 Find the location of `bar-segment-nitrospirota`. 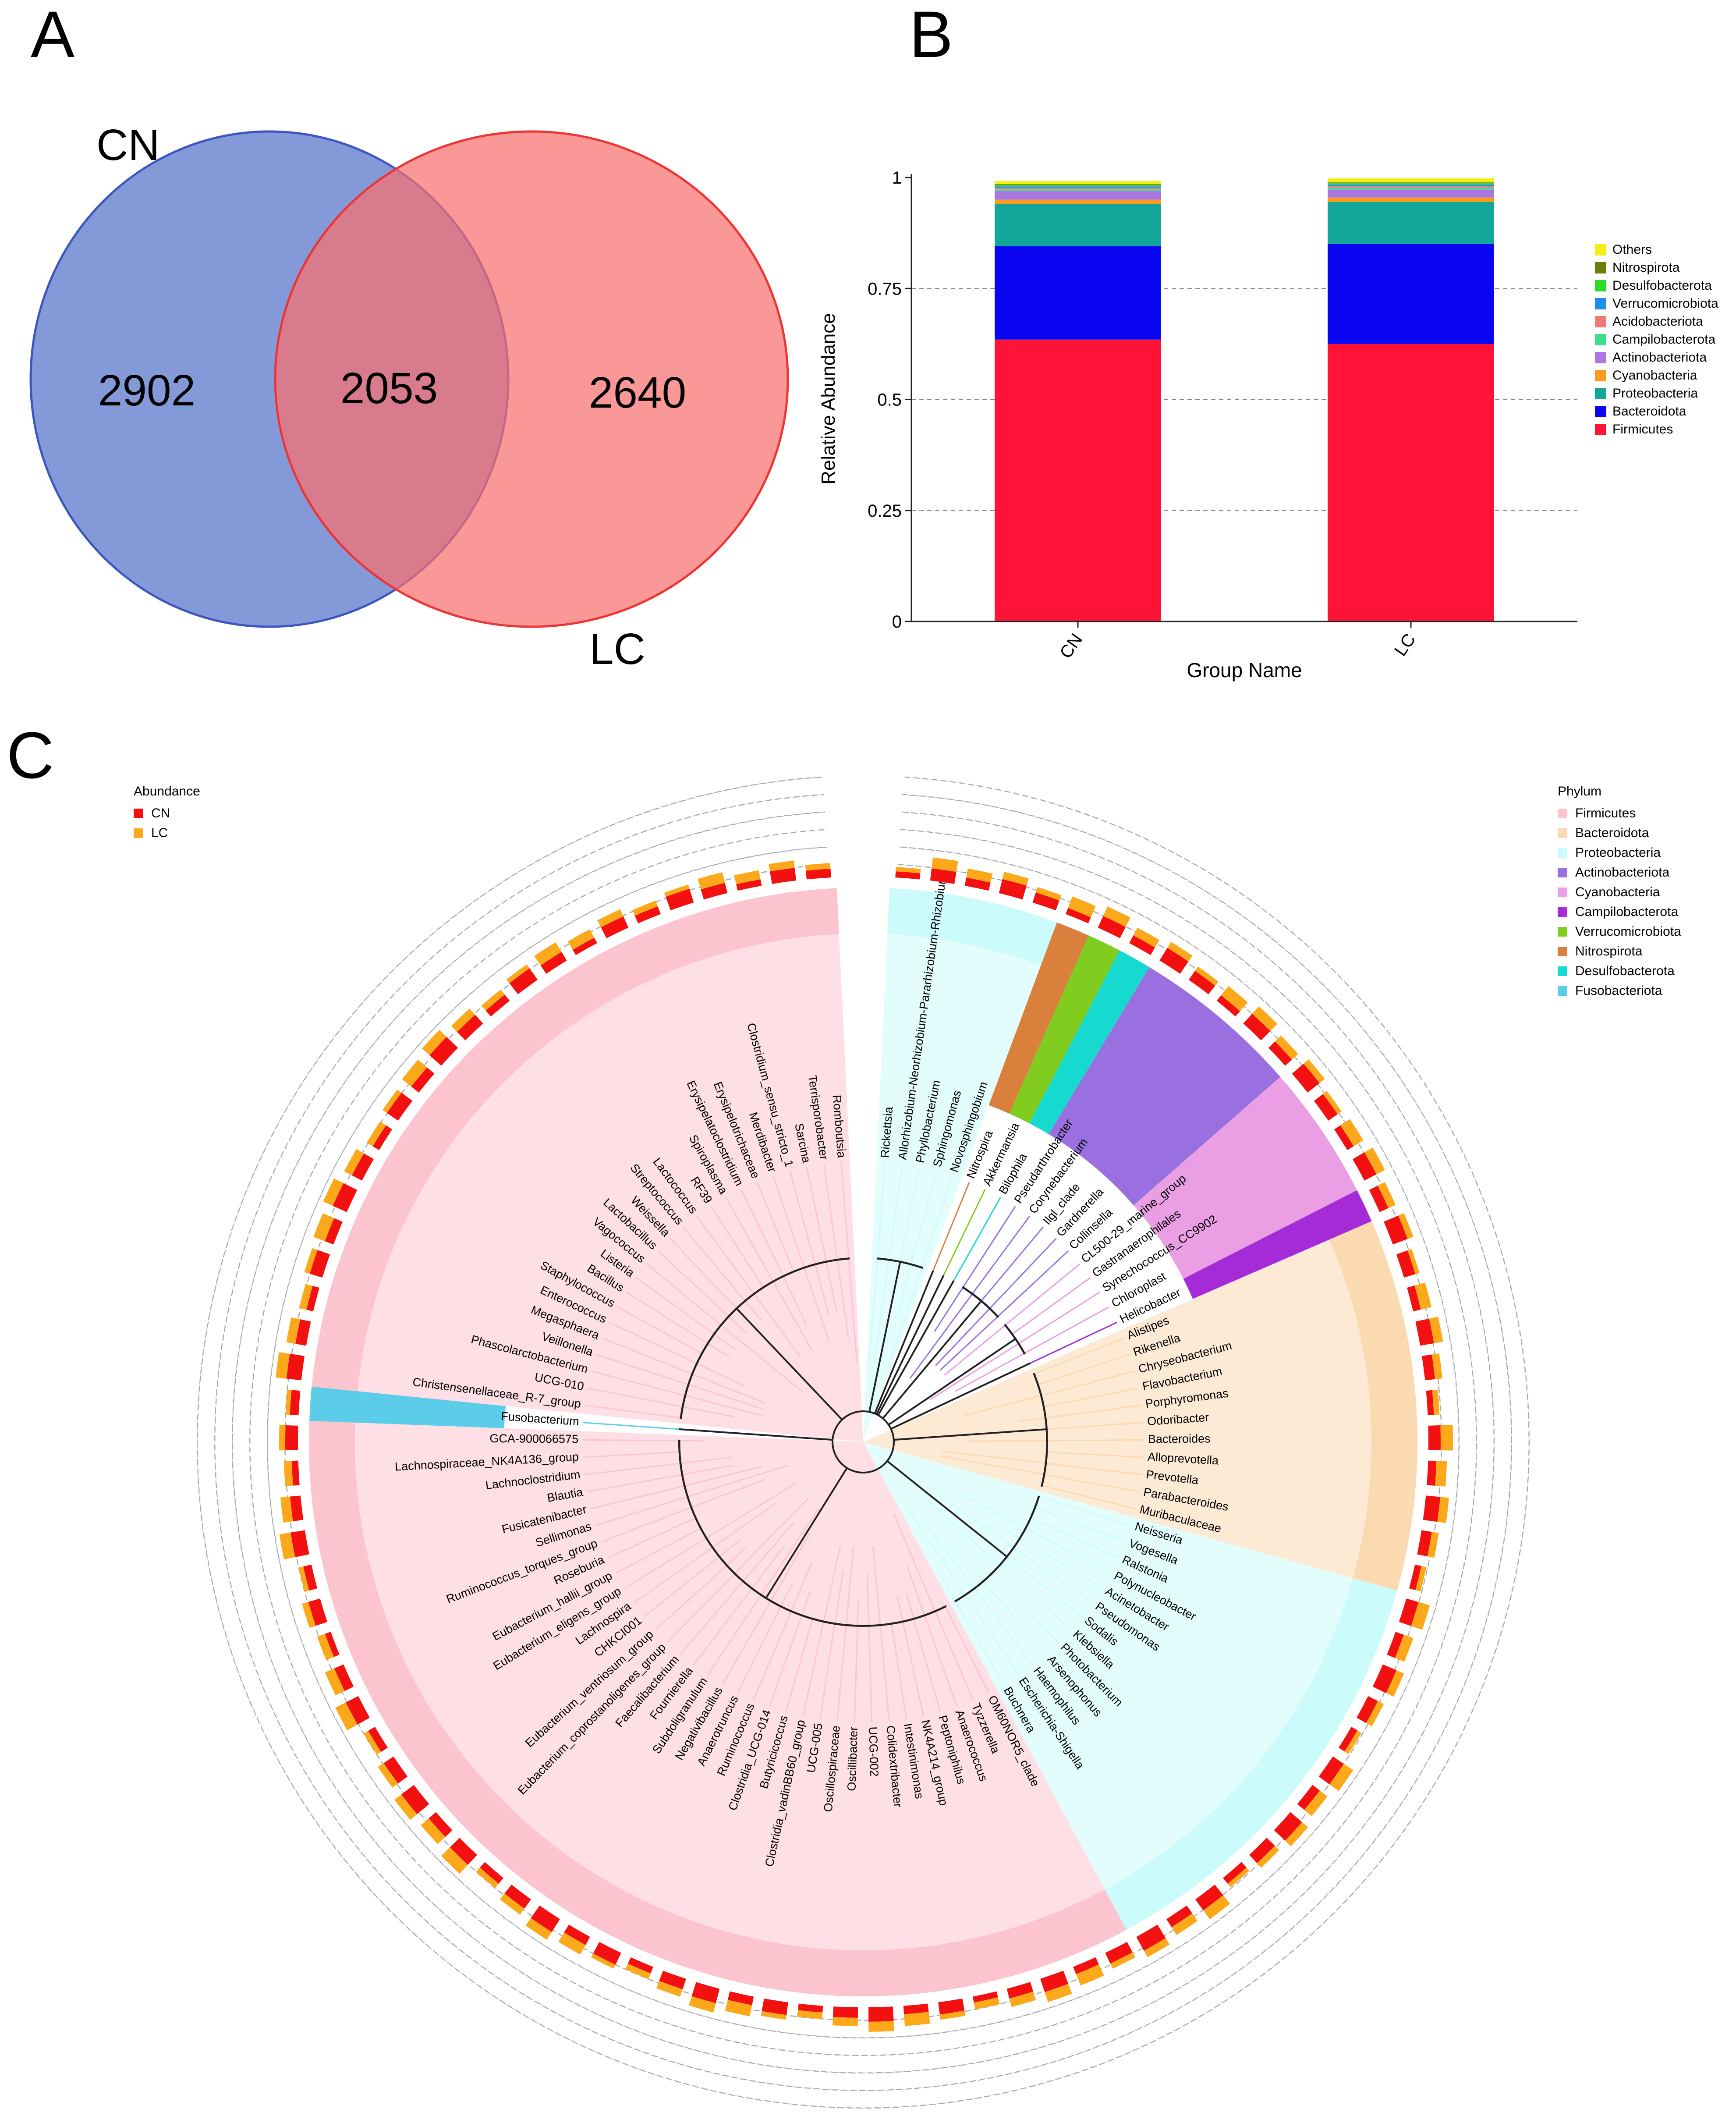

bar-segment-nitrospirota is located at coordinates (1078, 184).